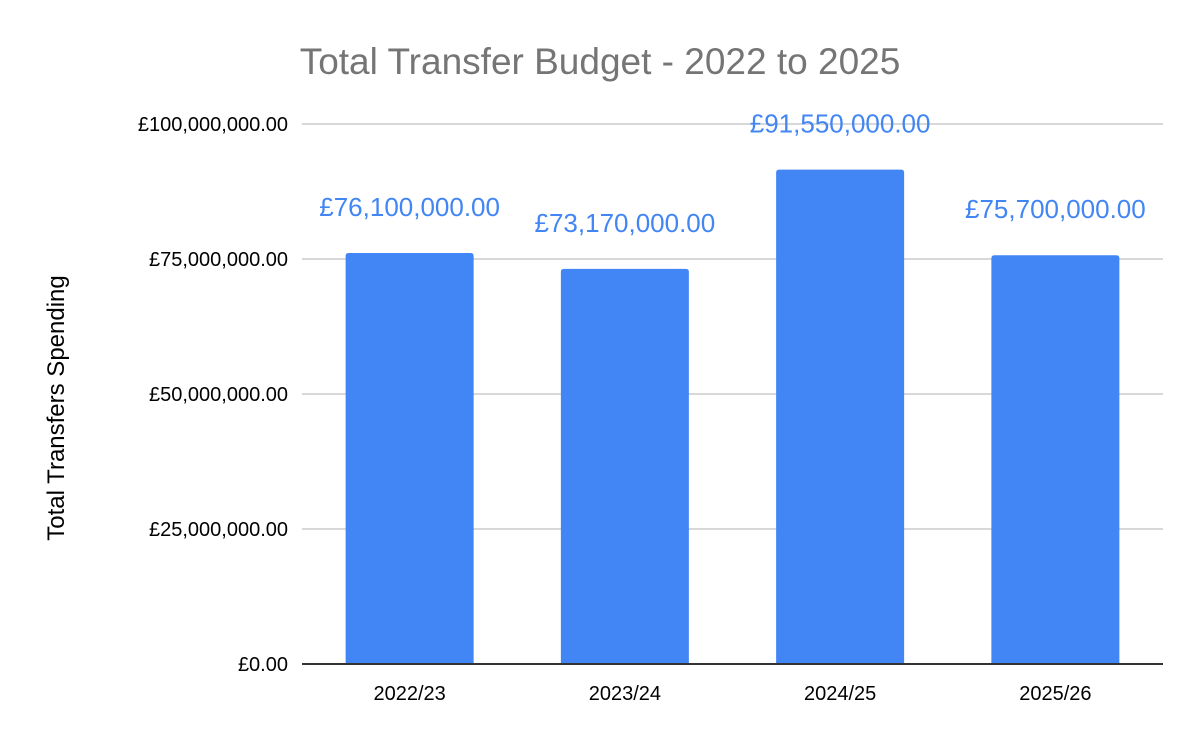 The image size is (1200, 742). I want to click on x-tick-label: 2025/26, so click(1055, 694).